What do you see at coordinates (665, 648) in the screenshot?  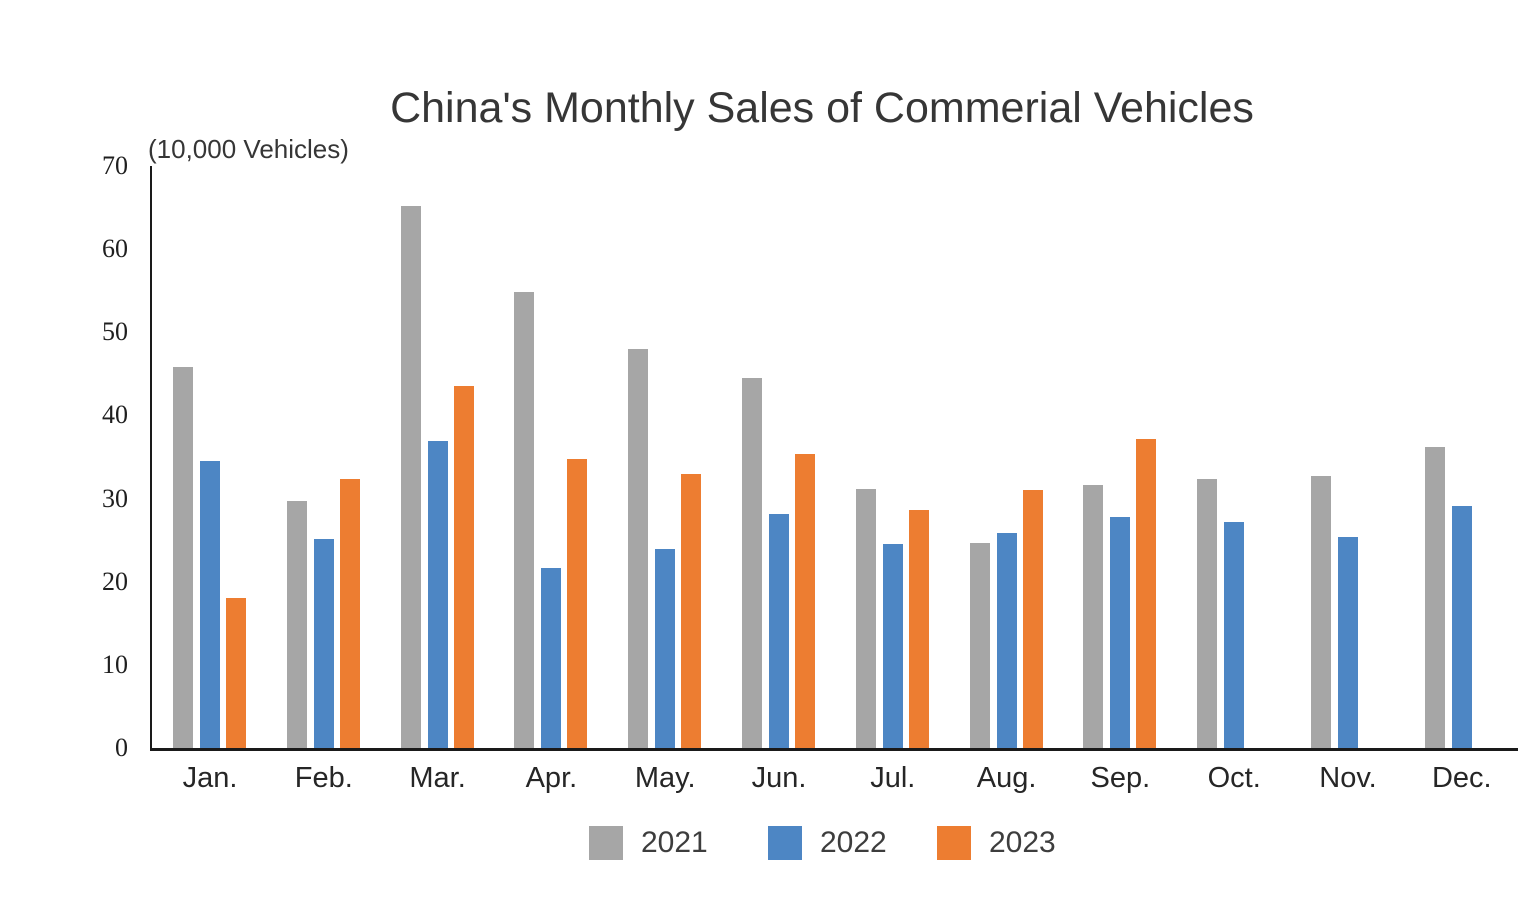 I see `bar-2022-may` at bounding box center [665, 648].